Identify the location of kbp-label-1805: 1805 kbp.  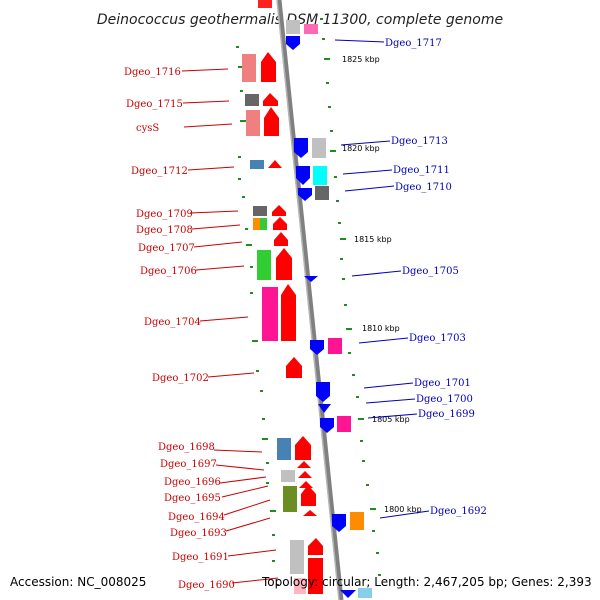
(391, 419).